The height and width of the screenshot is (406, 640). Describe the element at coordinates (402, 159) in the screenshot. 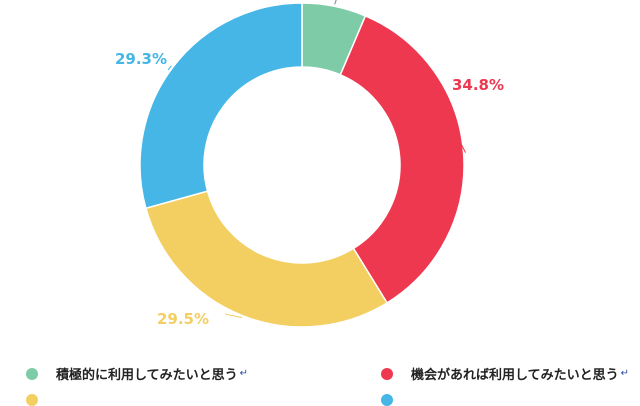

I see `slice-use-if-chance` at that location.